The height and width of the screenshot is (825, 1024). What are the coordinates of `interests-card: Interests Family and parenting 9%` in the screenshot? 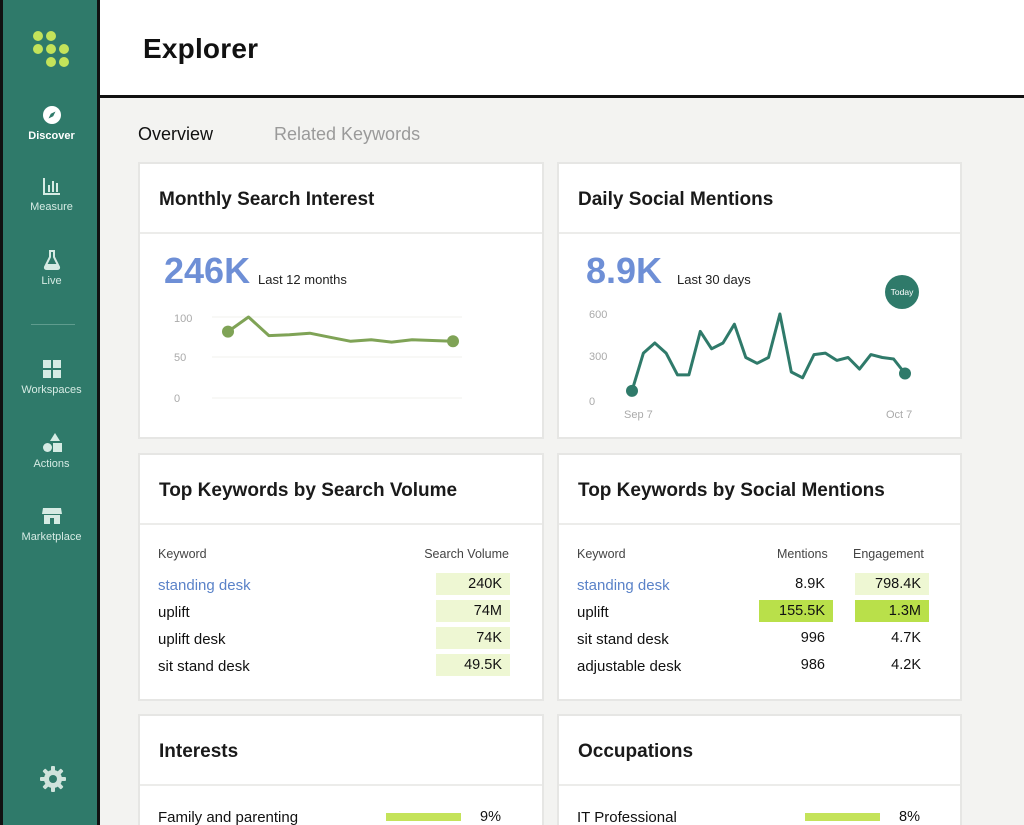 It's located at (341, 769).